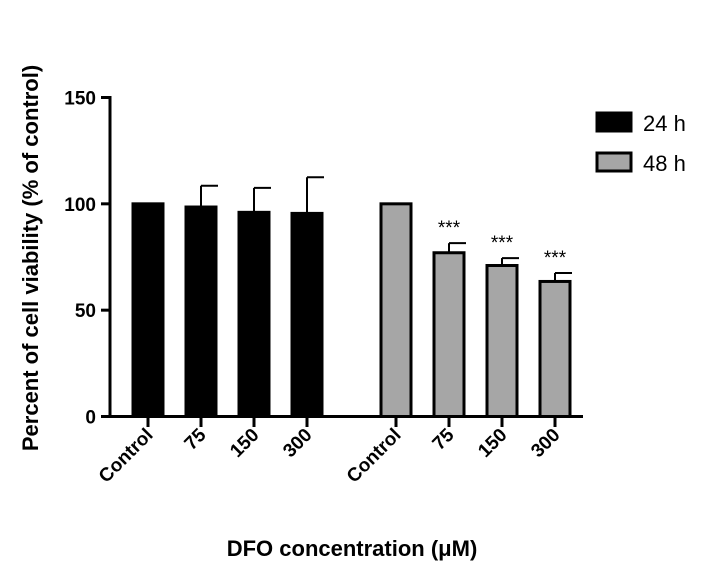 This screenshot has width=701, height=564. I want to click on legend-label-48h: 48 h, so click(664, 163).